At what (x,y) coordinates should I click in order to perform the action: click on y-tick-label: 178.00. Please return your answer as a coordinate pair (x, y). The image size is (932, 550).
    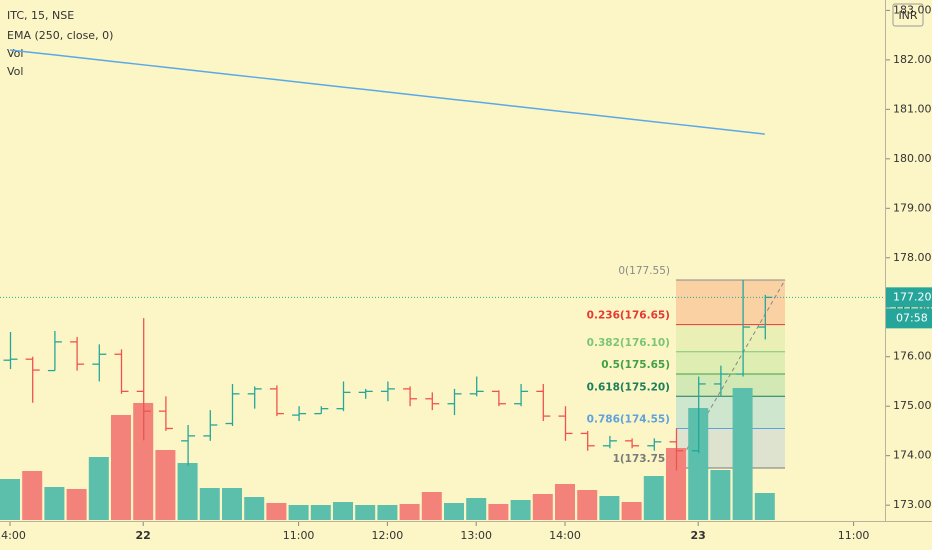
    Looking at the image, I should click on (912, 257).